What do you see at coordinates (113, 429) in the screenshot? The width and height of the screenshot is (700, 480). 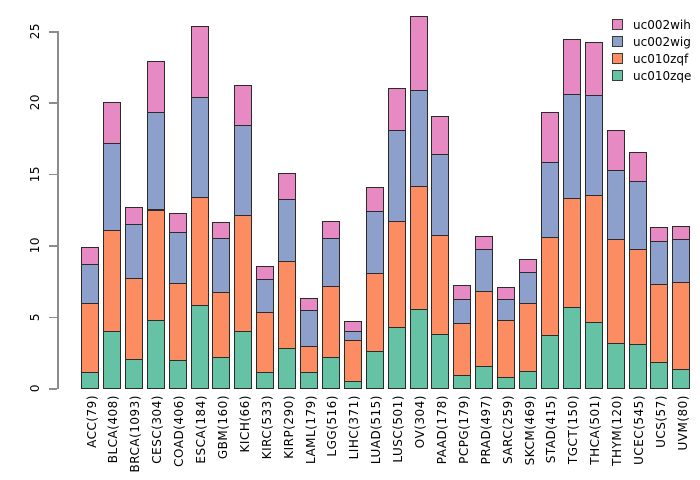 I see `x-axis-label: BLCA(408)` at bounding box center [113, 429].